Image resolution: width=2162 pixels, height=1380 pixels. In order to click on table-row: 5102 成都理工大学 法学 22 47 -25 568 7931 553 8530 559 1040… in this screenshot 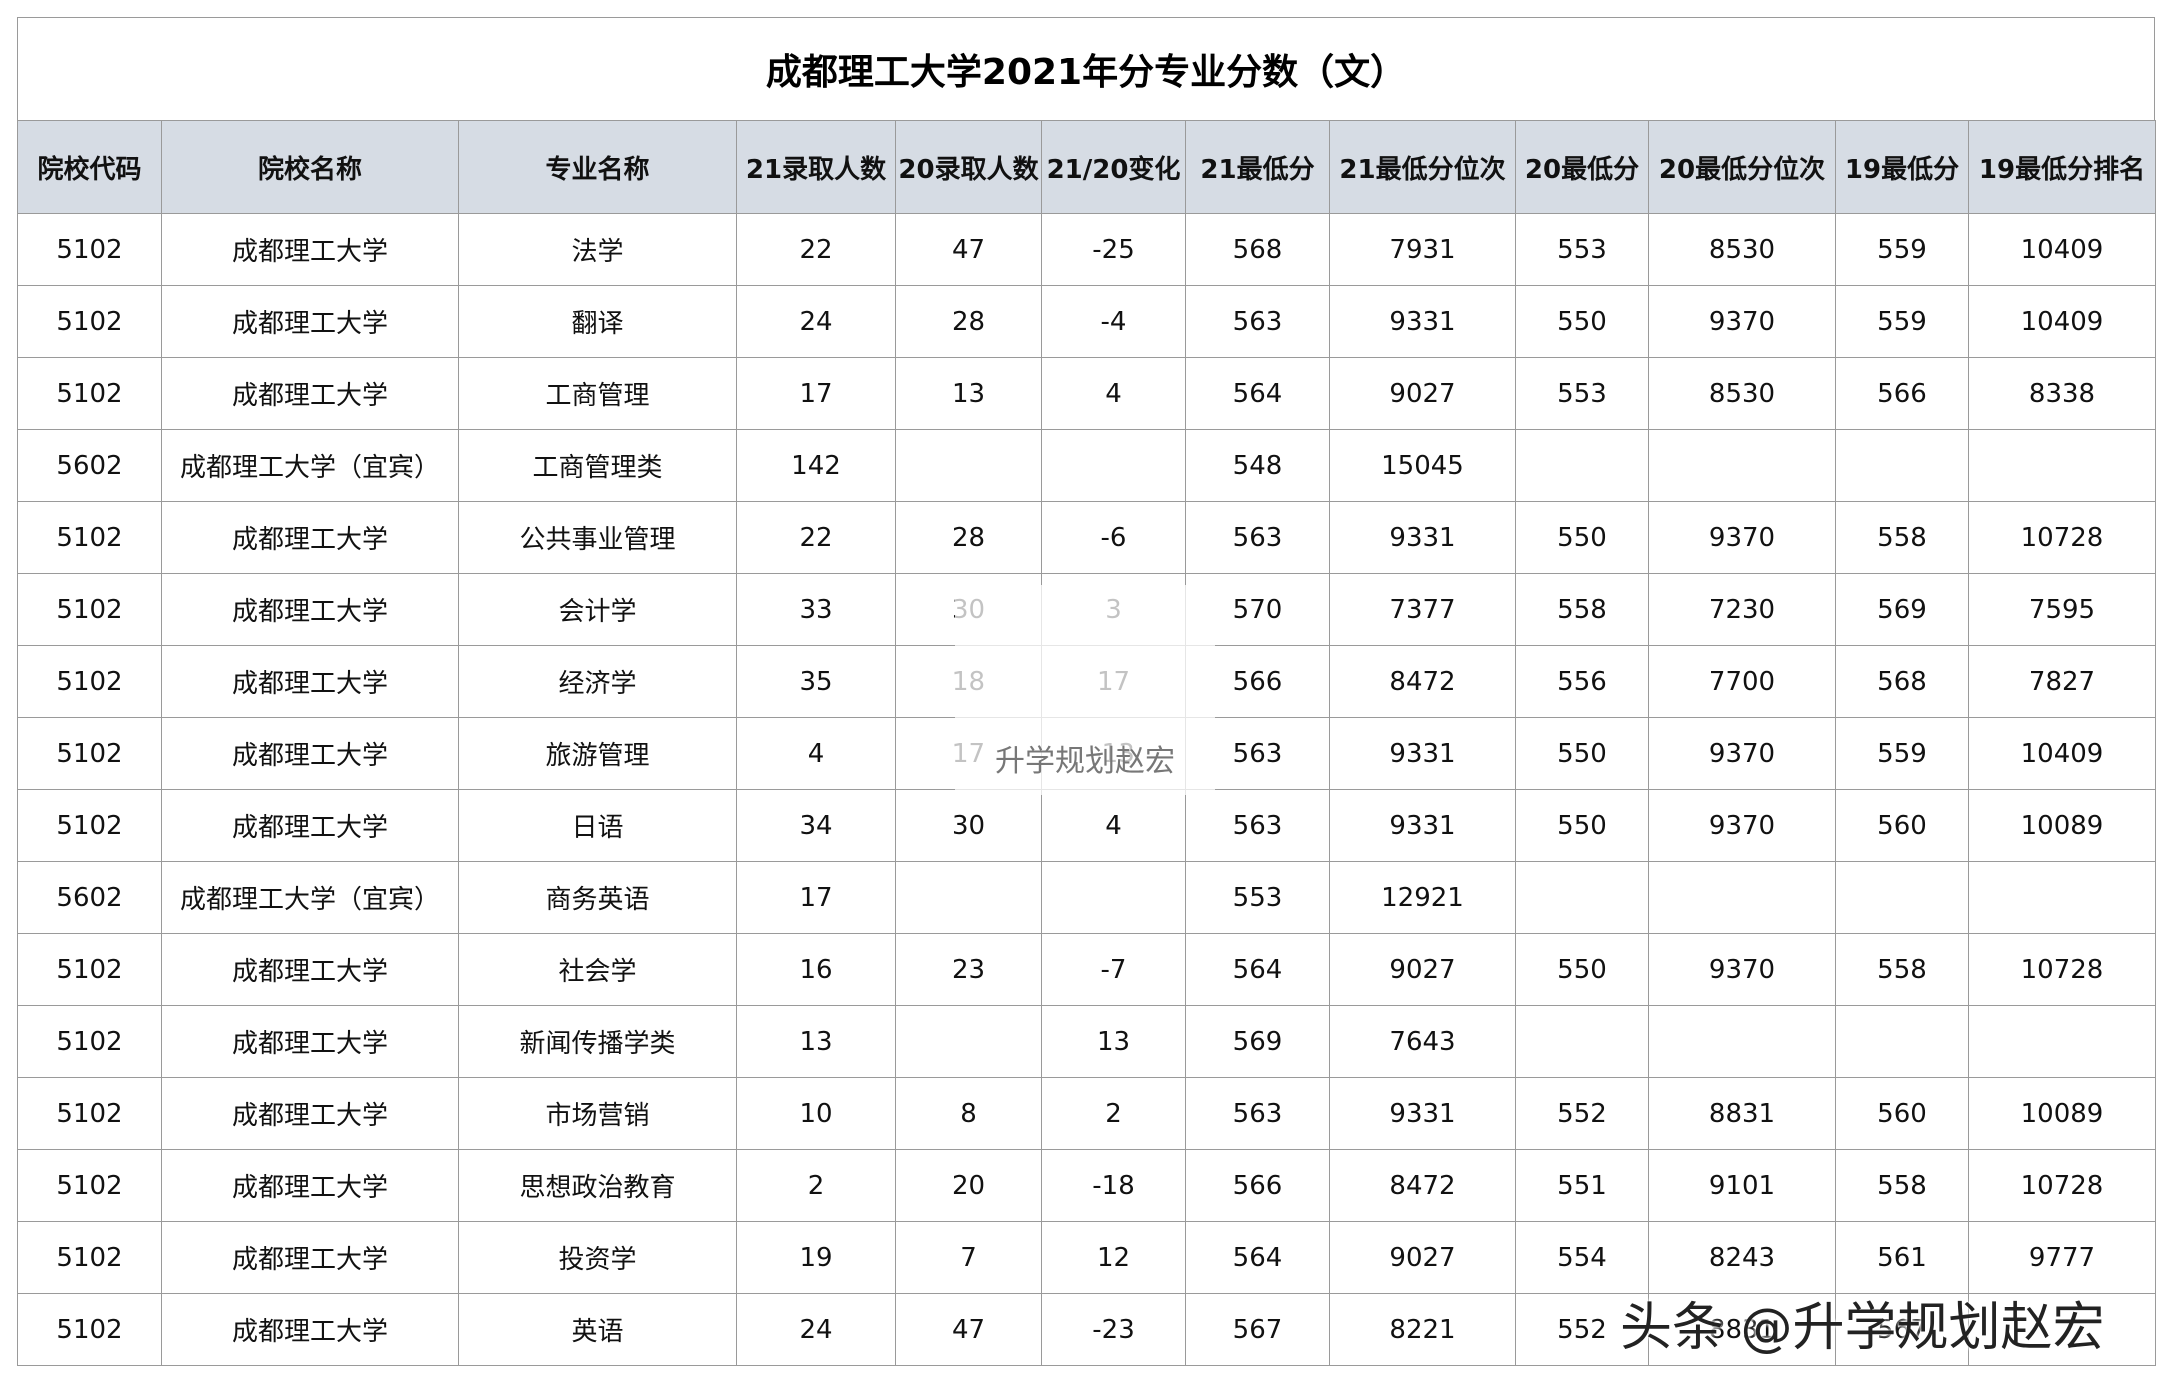, I will do `click(1086, 249)`.